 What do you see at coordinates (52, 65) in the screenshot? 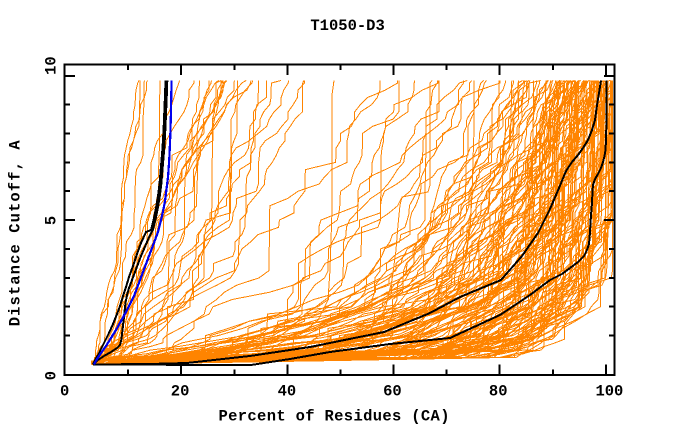
I see `svg-text: 10` at bounding box center [52, 65].